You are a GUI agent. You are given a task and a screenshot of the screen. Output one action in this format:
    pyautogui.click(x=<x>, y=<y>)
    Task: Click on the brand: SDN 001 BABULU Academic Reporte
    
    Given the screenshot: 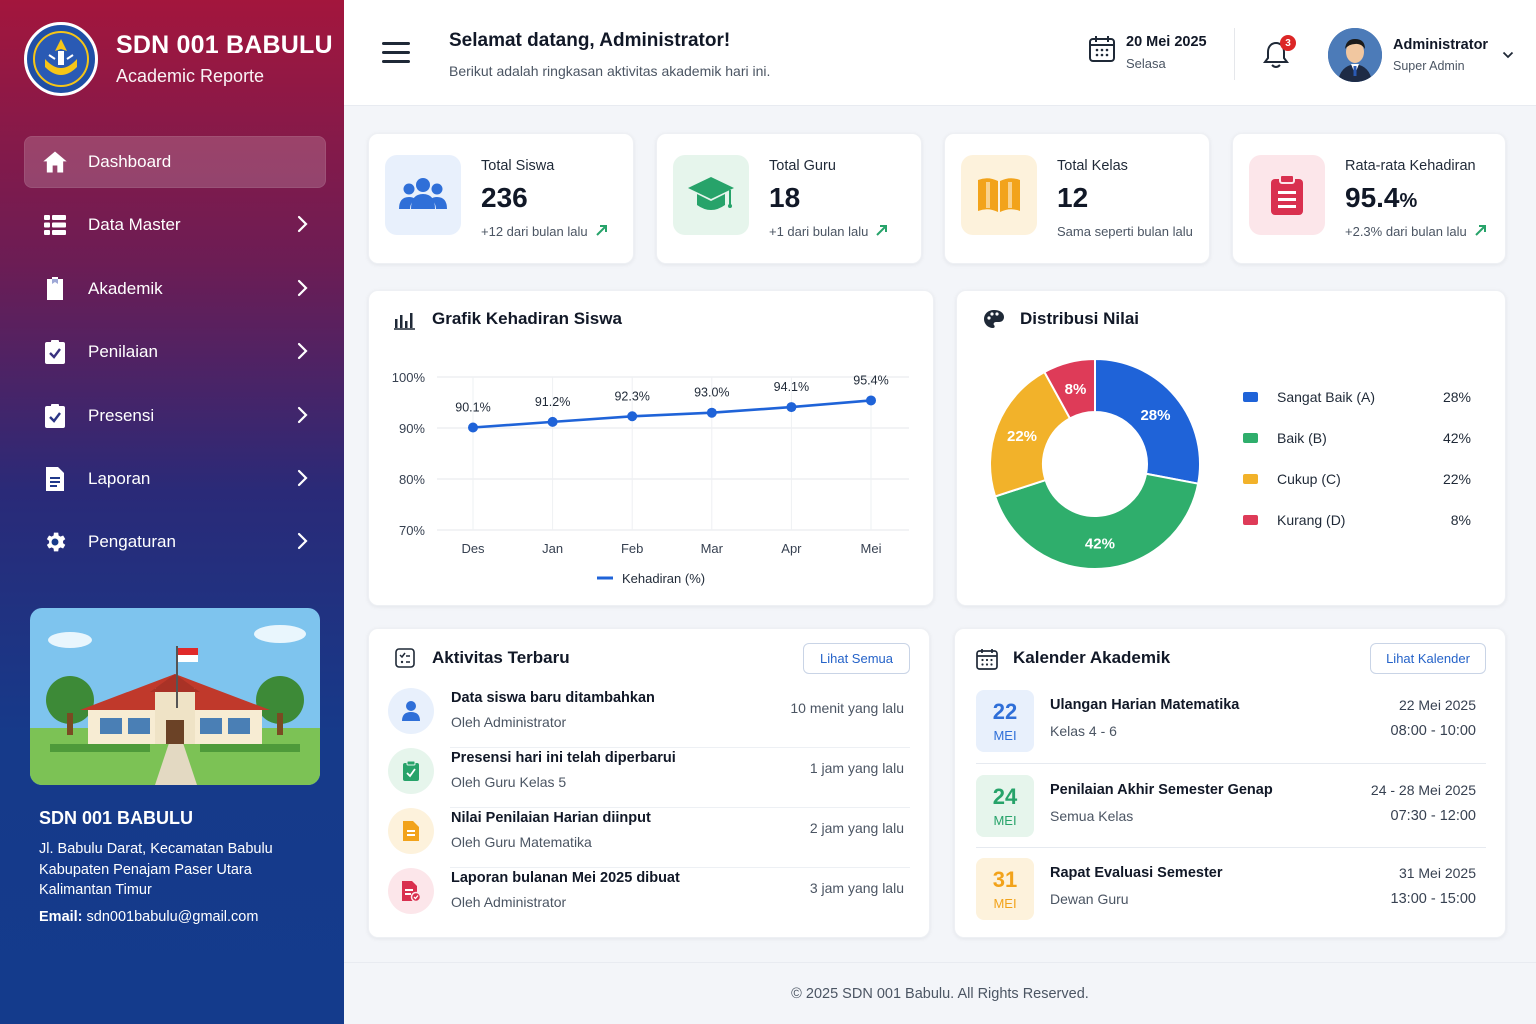 What is the action you would take?
    pyautogui.click(x=178, y=59)
    